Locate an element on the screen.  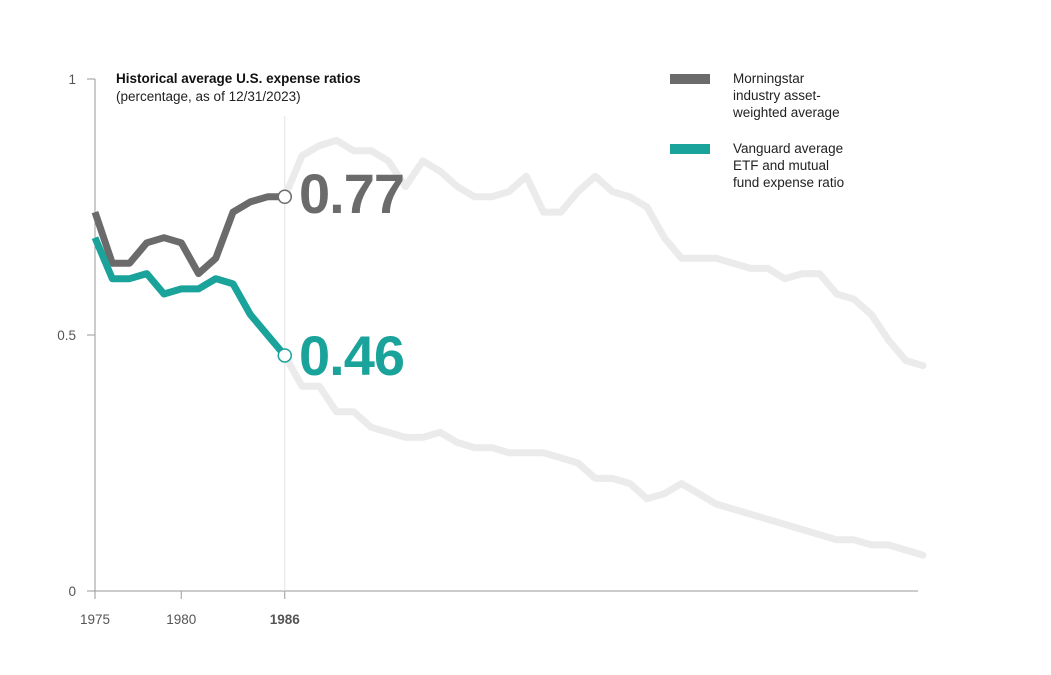
vanguard-end-value: 0.46 is located at coordinates (352, 355).